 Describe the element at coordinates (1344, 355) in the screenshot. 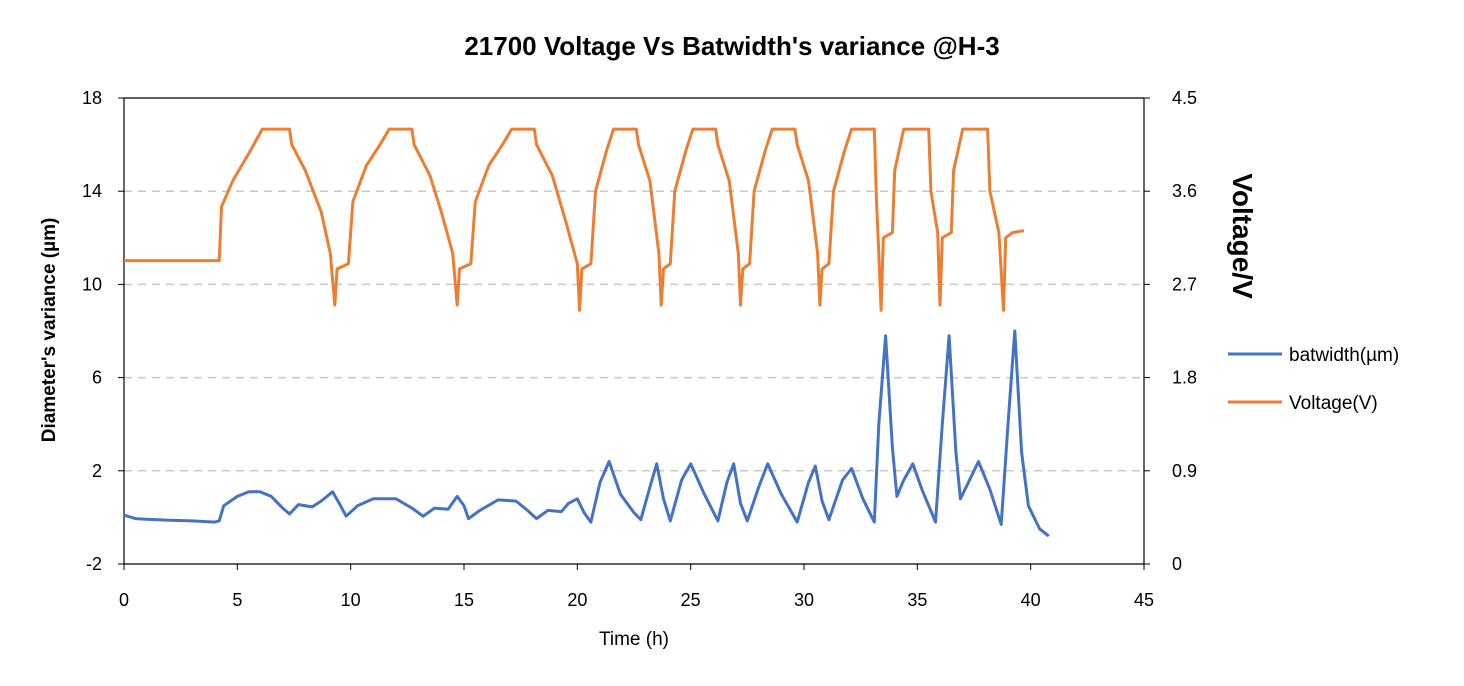

I see `legend-label-batwidth: batwidth(µm)` at that location.